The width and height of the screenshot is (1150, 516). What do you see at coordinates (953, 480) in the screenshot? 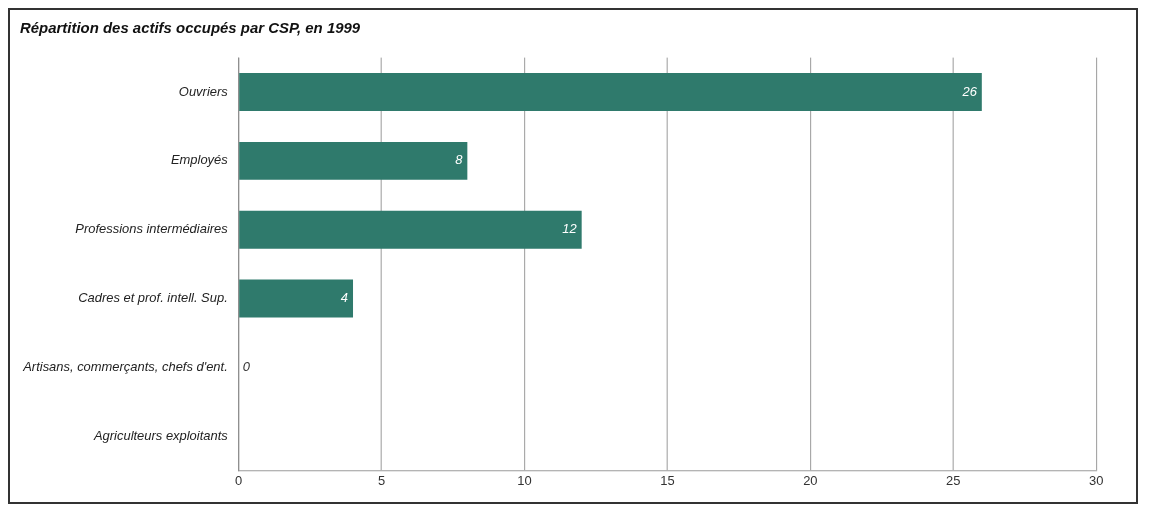
I see `x-tick-label: 25` at bounding box center [953, 480].